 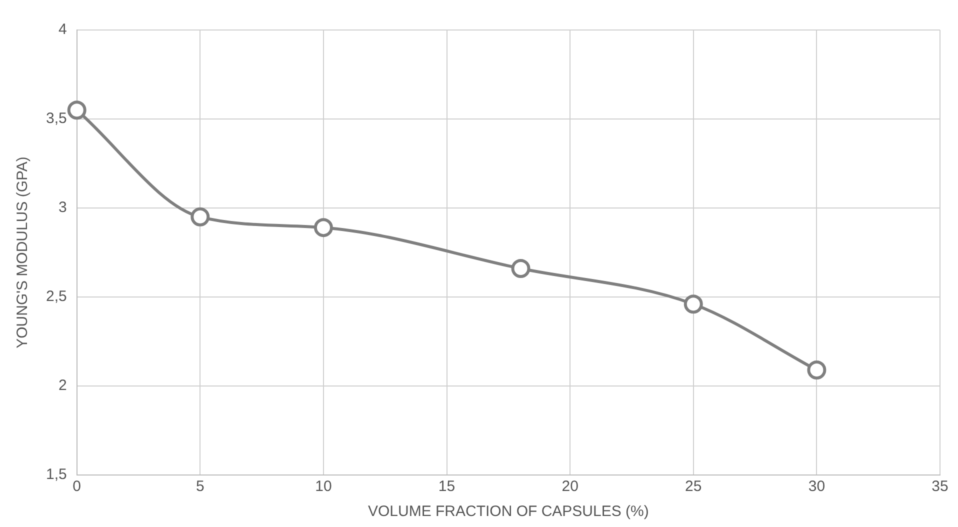 I want to click on x-tick-label: 15, so click(x=447, y=487).